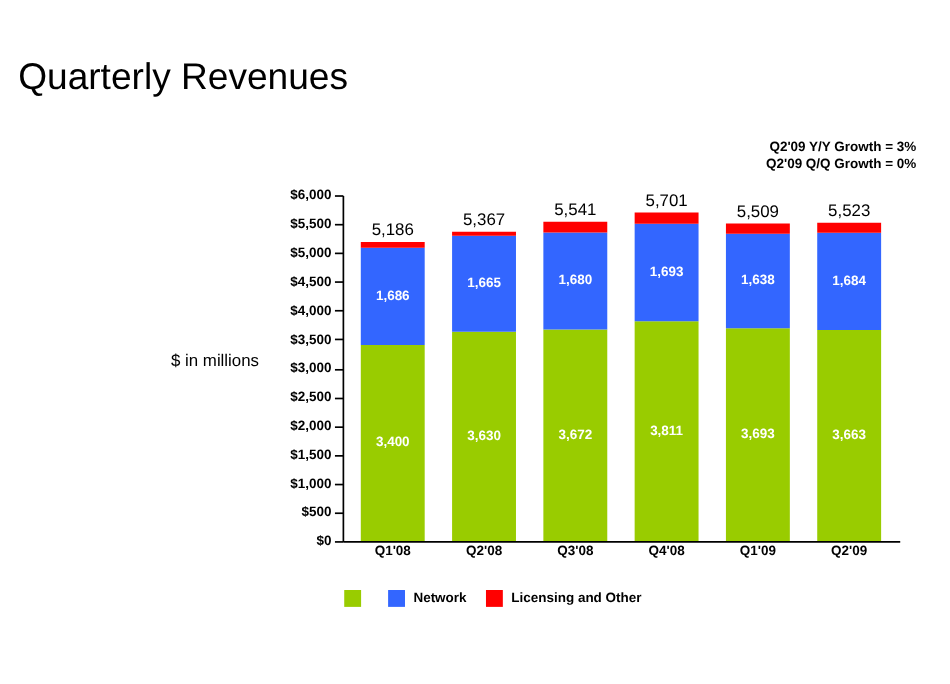 The image size is (950, 684). I want to click on total-label: 5,523, so click(849, 209).